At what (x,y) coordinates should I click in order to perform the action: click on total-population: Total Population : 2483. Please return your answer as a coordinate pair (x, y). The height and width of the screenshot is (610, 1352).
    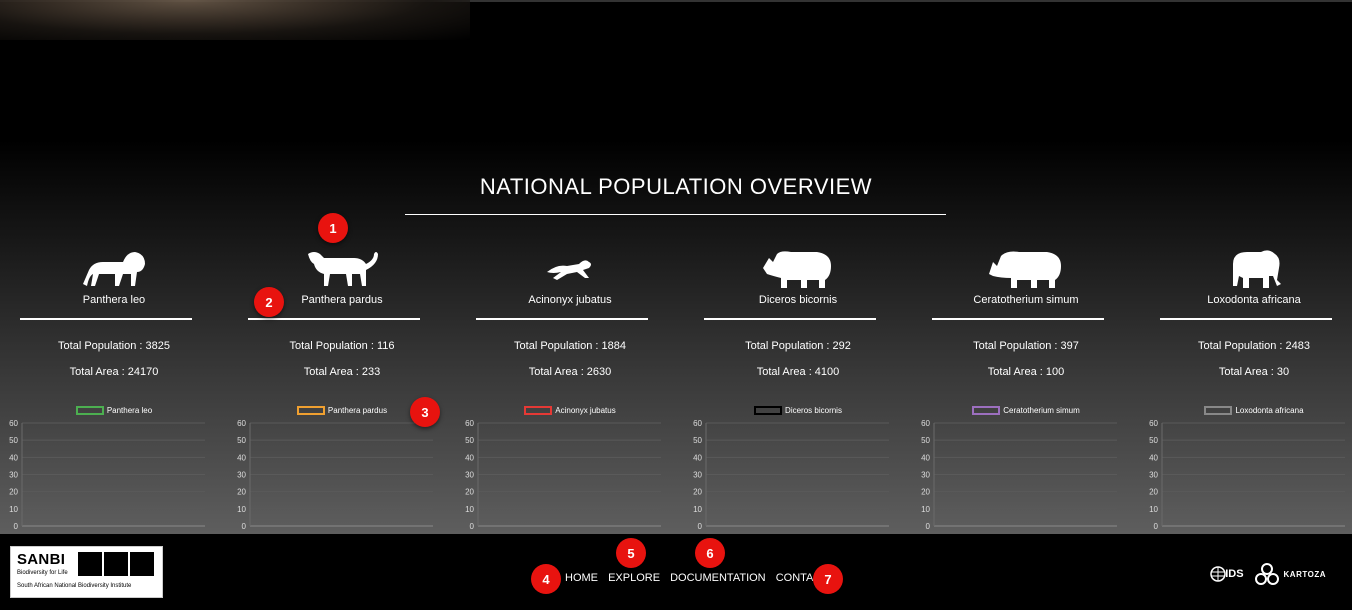
    Looking at the image, I should click on (1254, 346).